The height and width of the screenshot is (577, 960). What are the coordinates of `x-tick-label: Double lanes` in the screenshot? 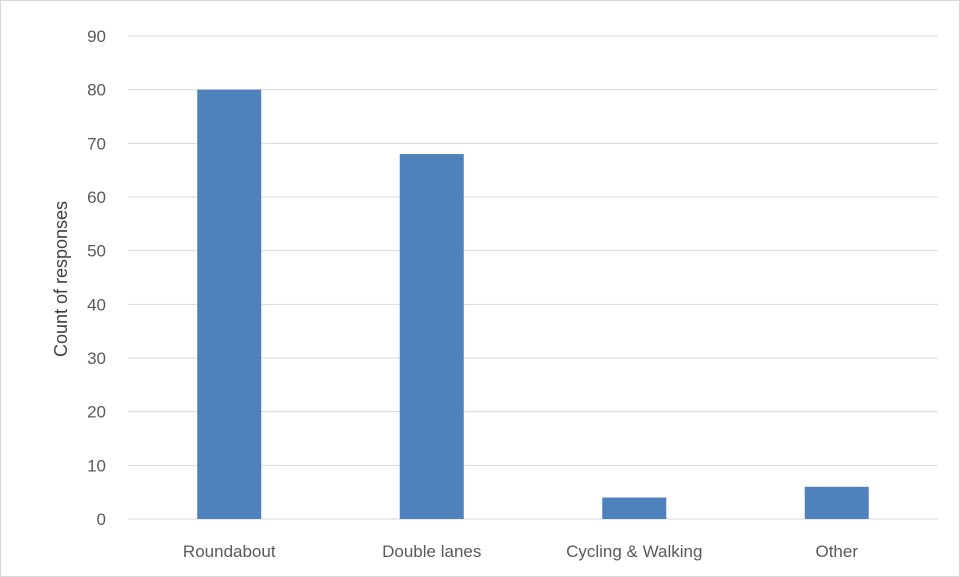 It's located at (431, 551).